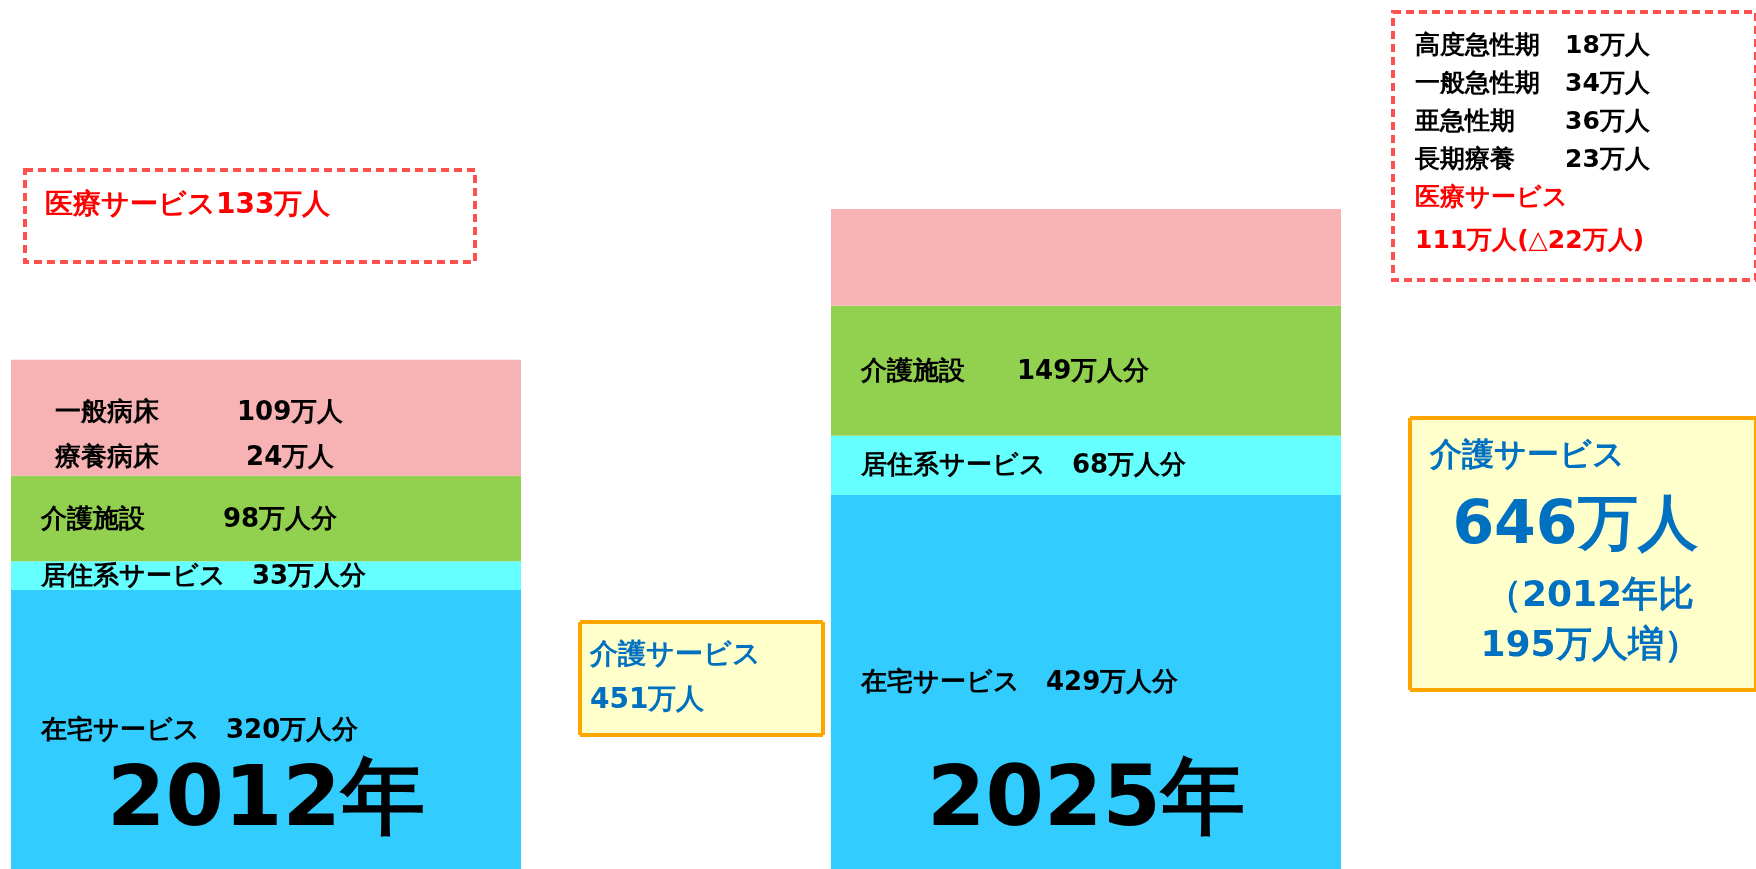 This screenshot has height=869, width=1756. Describe the element at coordinates (1019, 680) in the screenshot. I see `data-label: 在宅サービス 429万人分` at that location.